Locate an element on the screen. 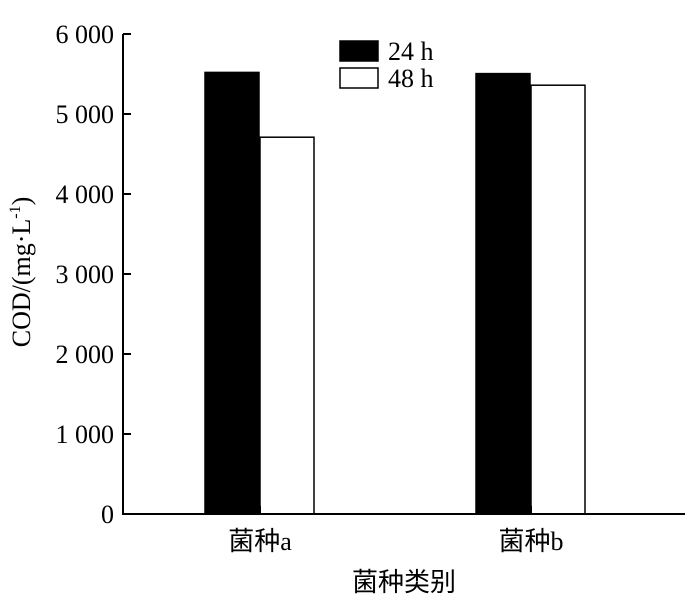  y-ticks-group: 0 1 000 2 000 3 000 4 000 5 000 6 000 is located at coordinates (93, 274).